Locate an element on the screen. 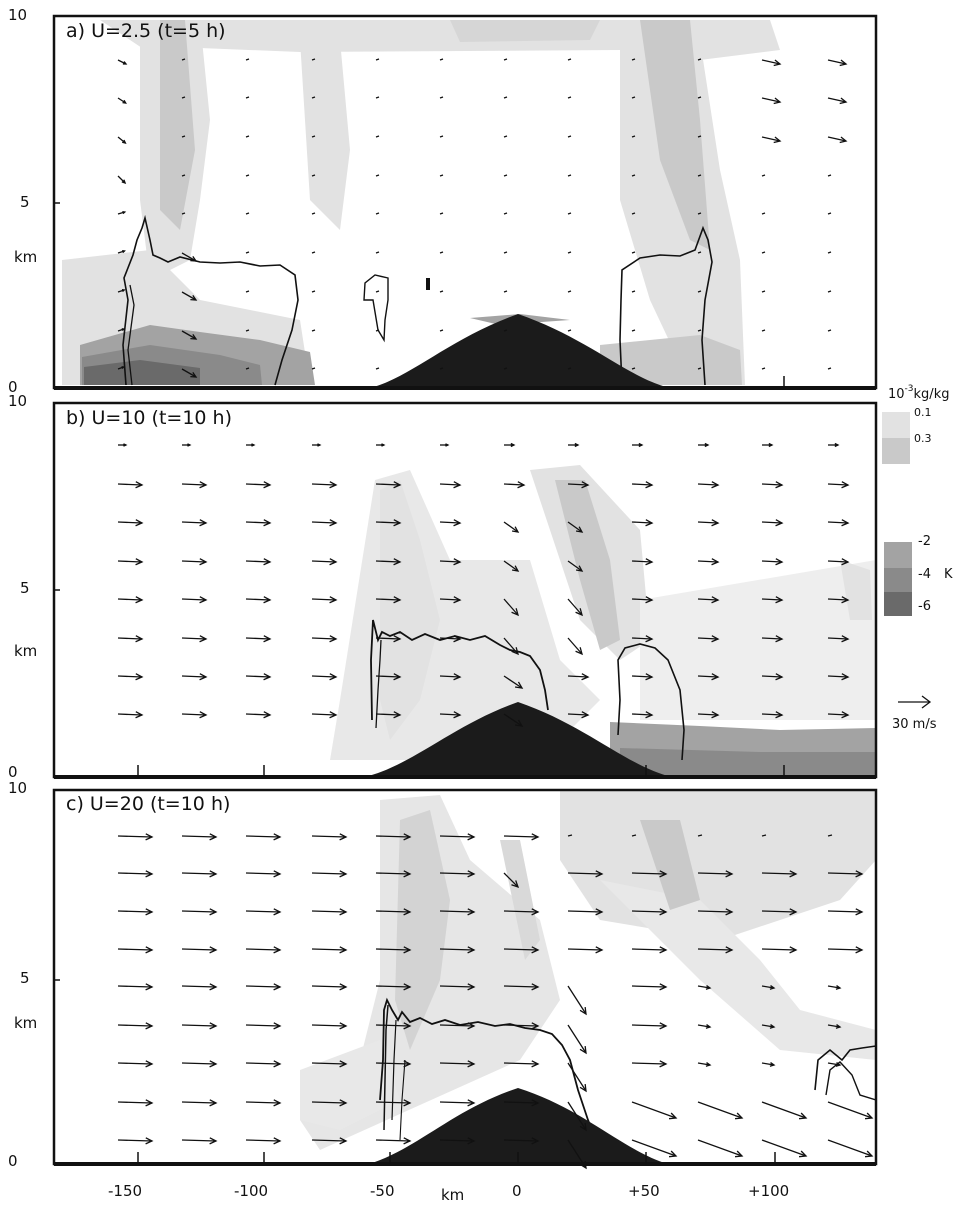 The width and height of the screenshot is (969, 1205). panel-c-ylabel-bottom: 0 is located at coordinates (13, 1161).